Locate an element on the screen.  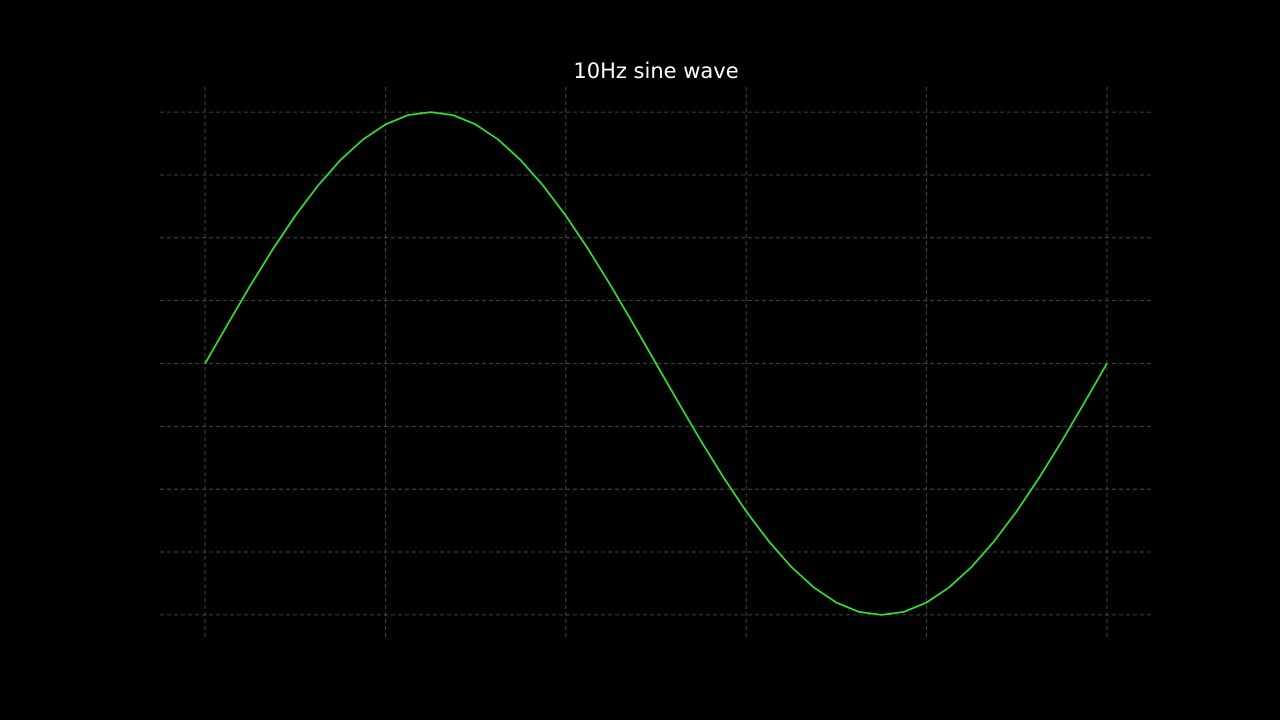
chart-title: 10Hz sine wave is located at coordinates (655, 71).